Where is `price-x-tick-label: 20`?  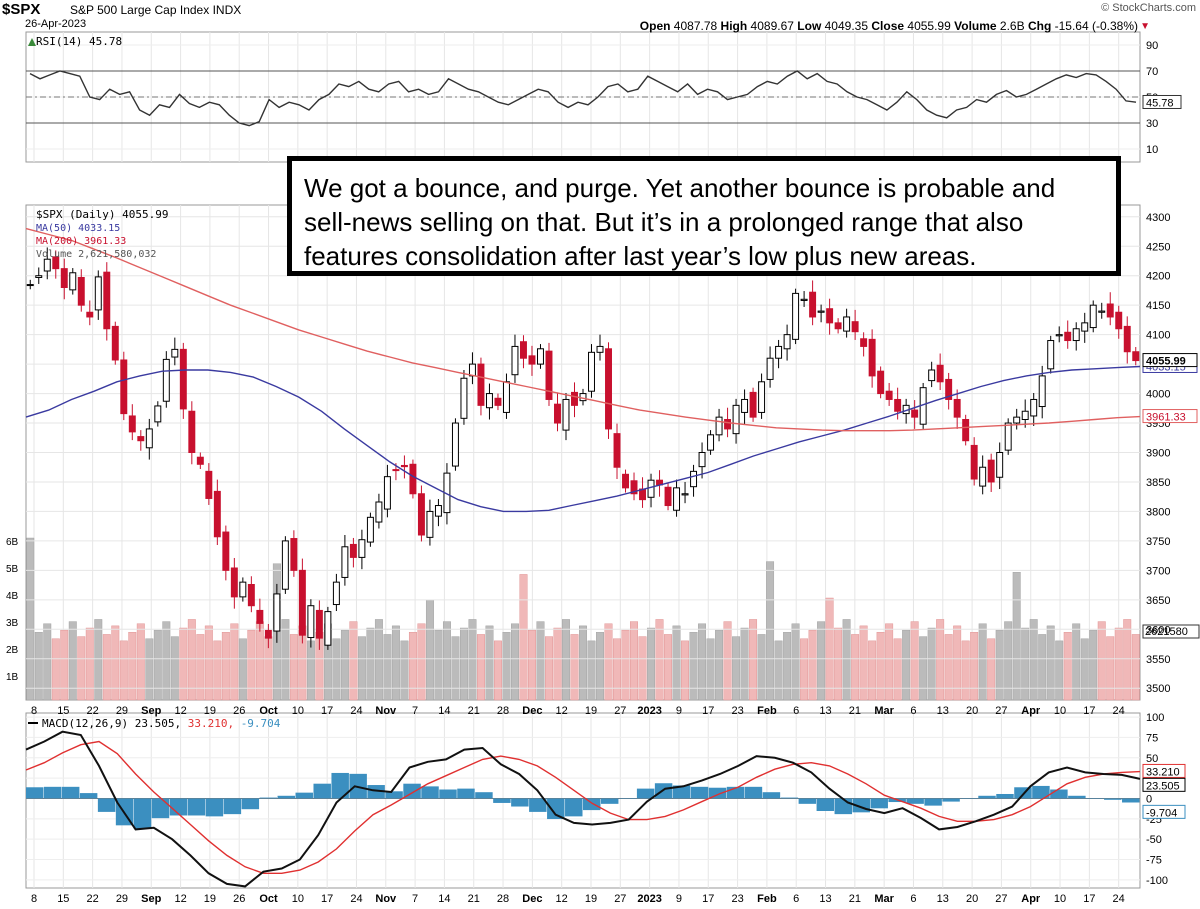
price-x-tick-label: 20 is located at coordinates (972, 711).